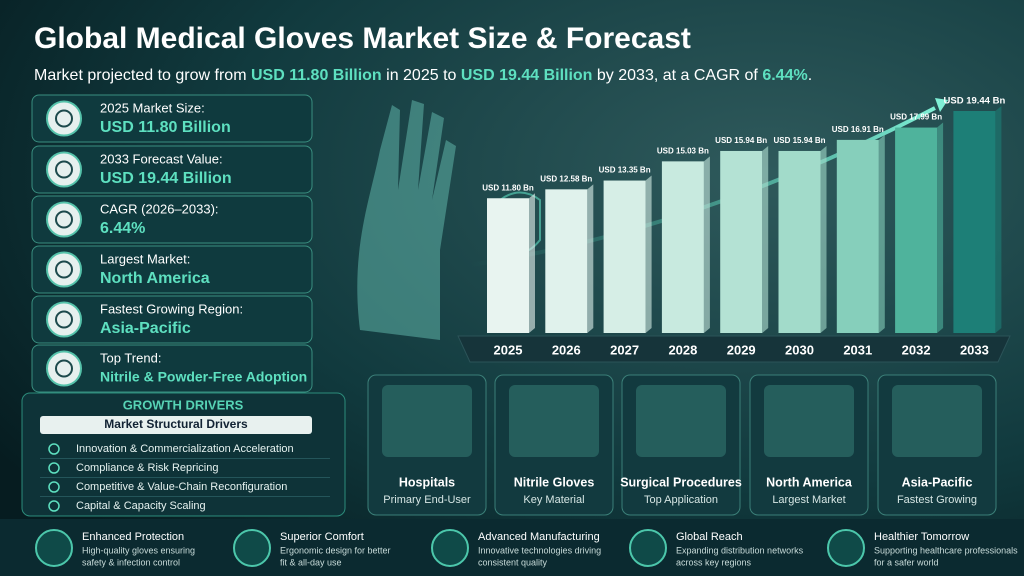 The height and width of the screenshot is (576, 1024). I want to click on stat-value: USD 11.80 Billion, so click(165, 127).